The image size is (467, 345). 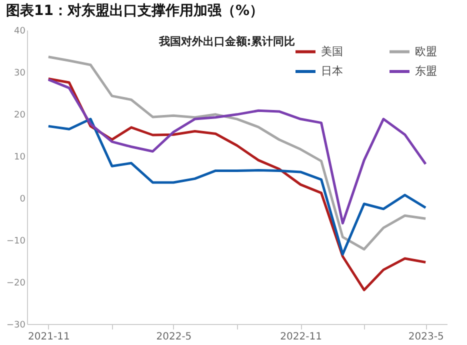 I want to click on y-tick-label: 10, so click(x=20, y=157).